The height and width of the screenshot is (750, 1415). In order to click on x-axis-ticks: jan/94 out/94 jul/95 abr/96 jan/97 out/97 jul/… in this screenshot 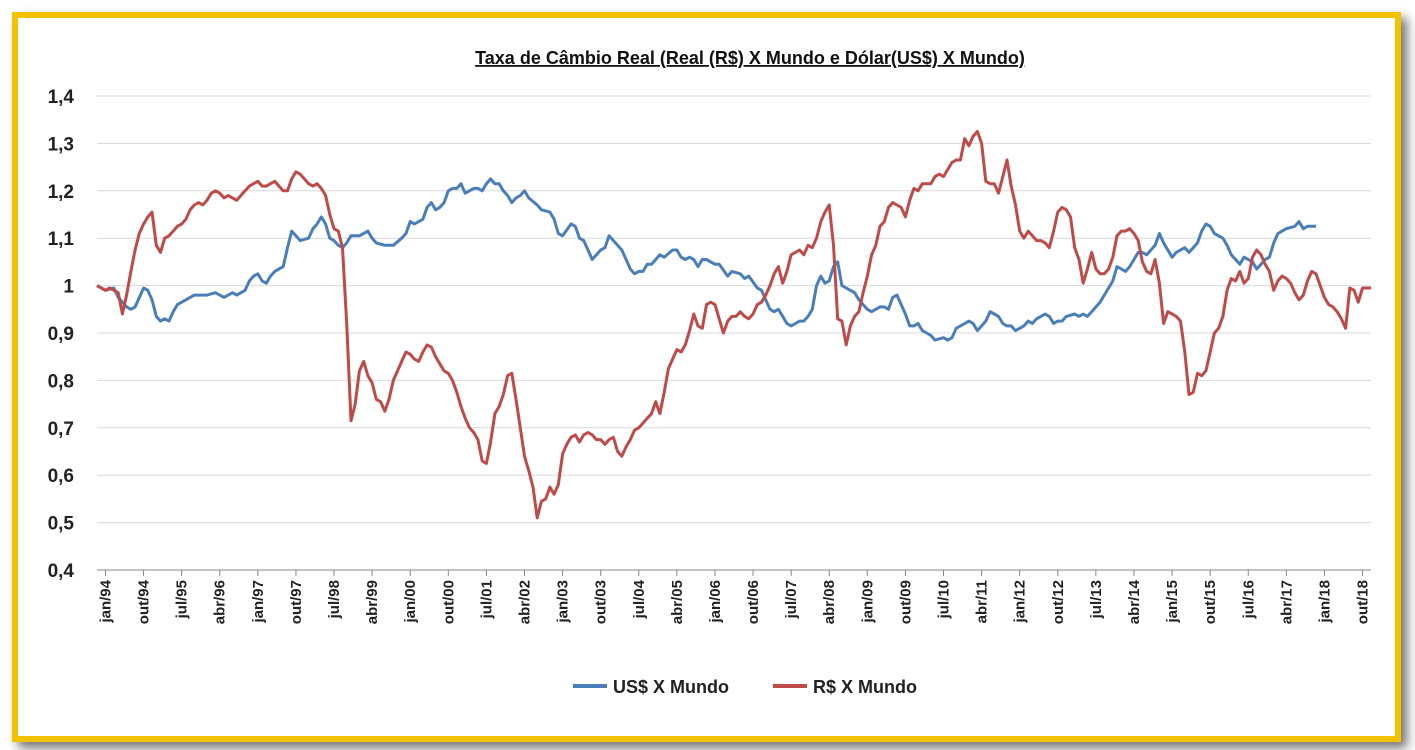, I will do `click(734, 597)`.